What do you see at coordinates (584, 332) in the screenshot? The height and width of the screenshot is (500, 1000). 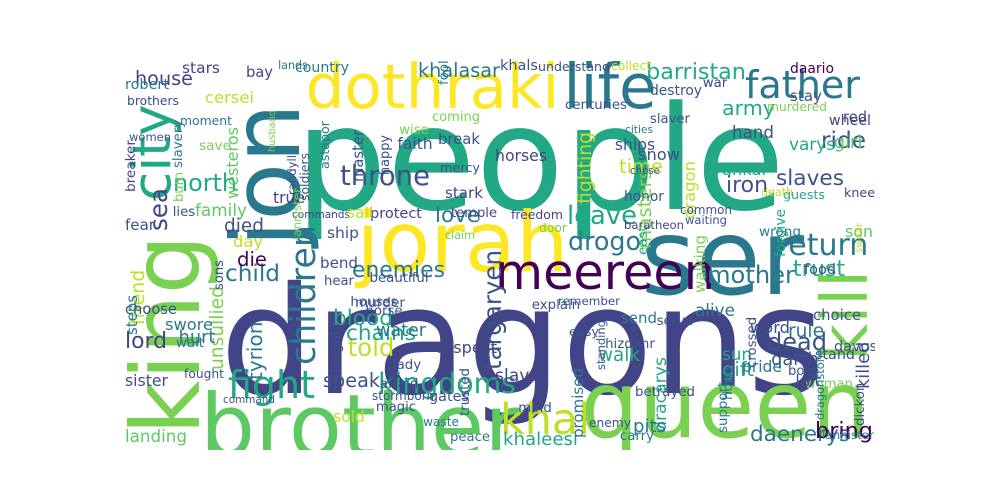 I see `word: easy` at bounding box center [584, 332].